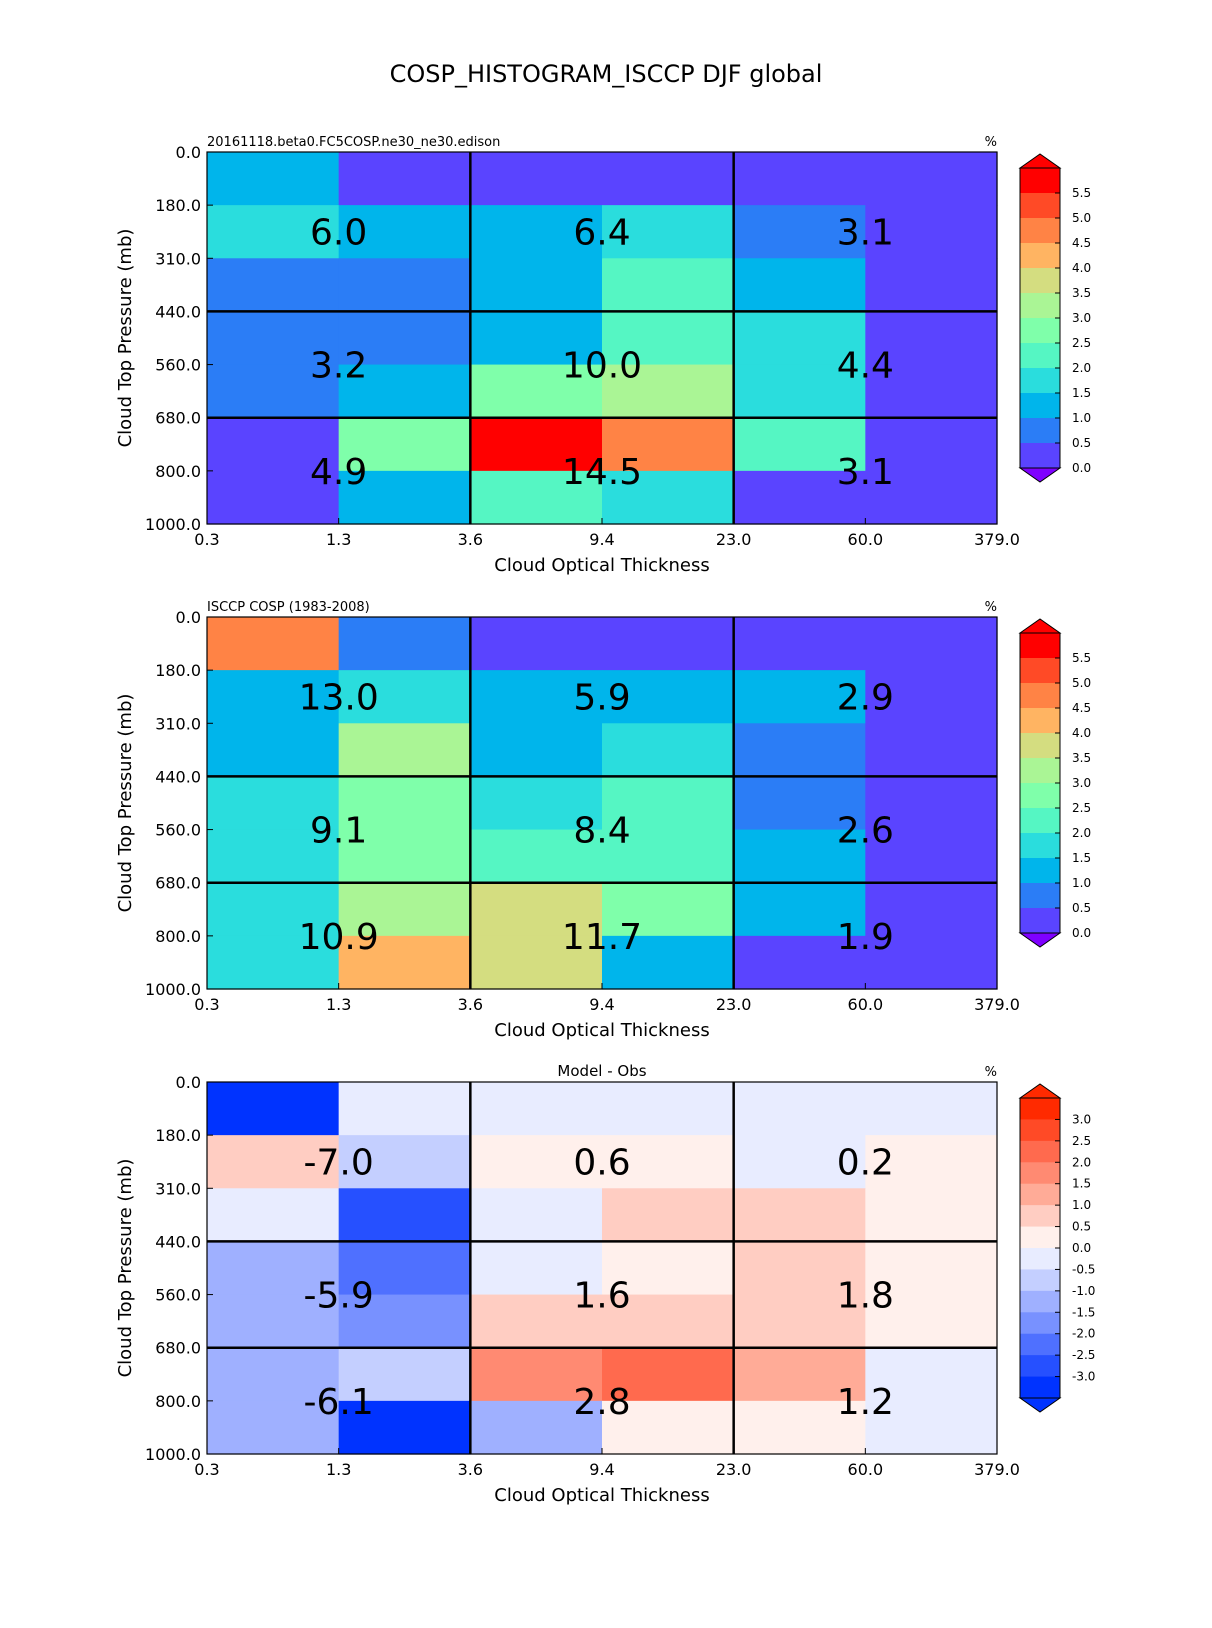  What do you see at coordinates (865, 1296) in the screenshot?
I see `cell-annotation: 1.8` at bounding box center [865, 1296].